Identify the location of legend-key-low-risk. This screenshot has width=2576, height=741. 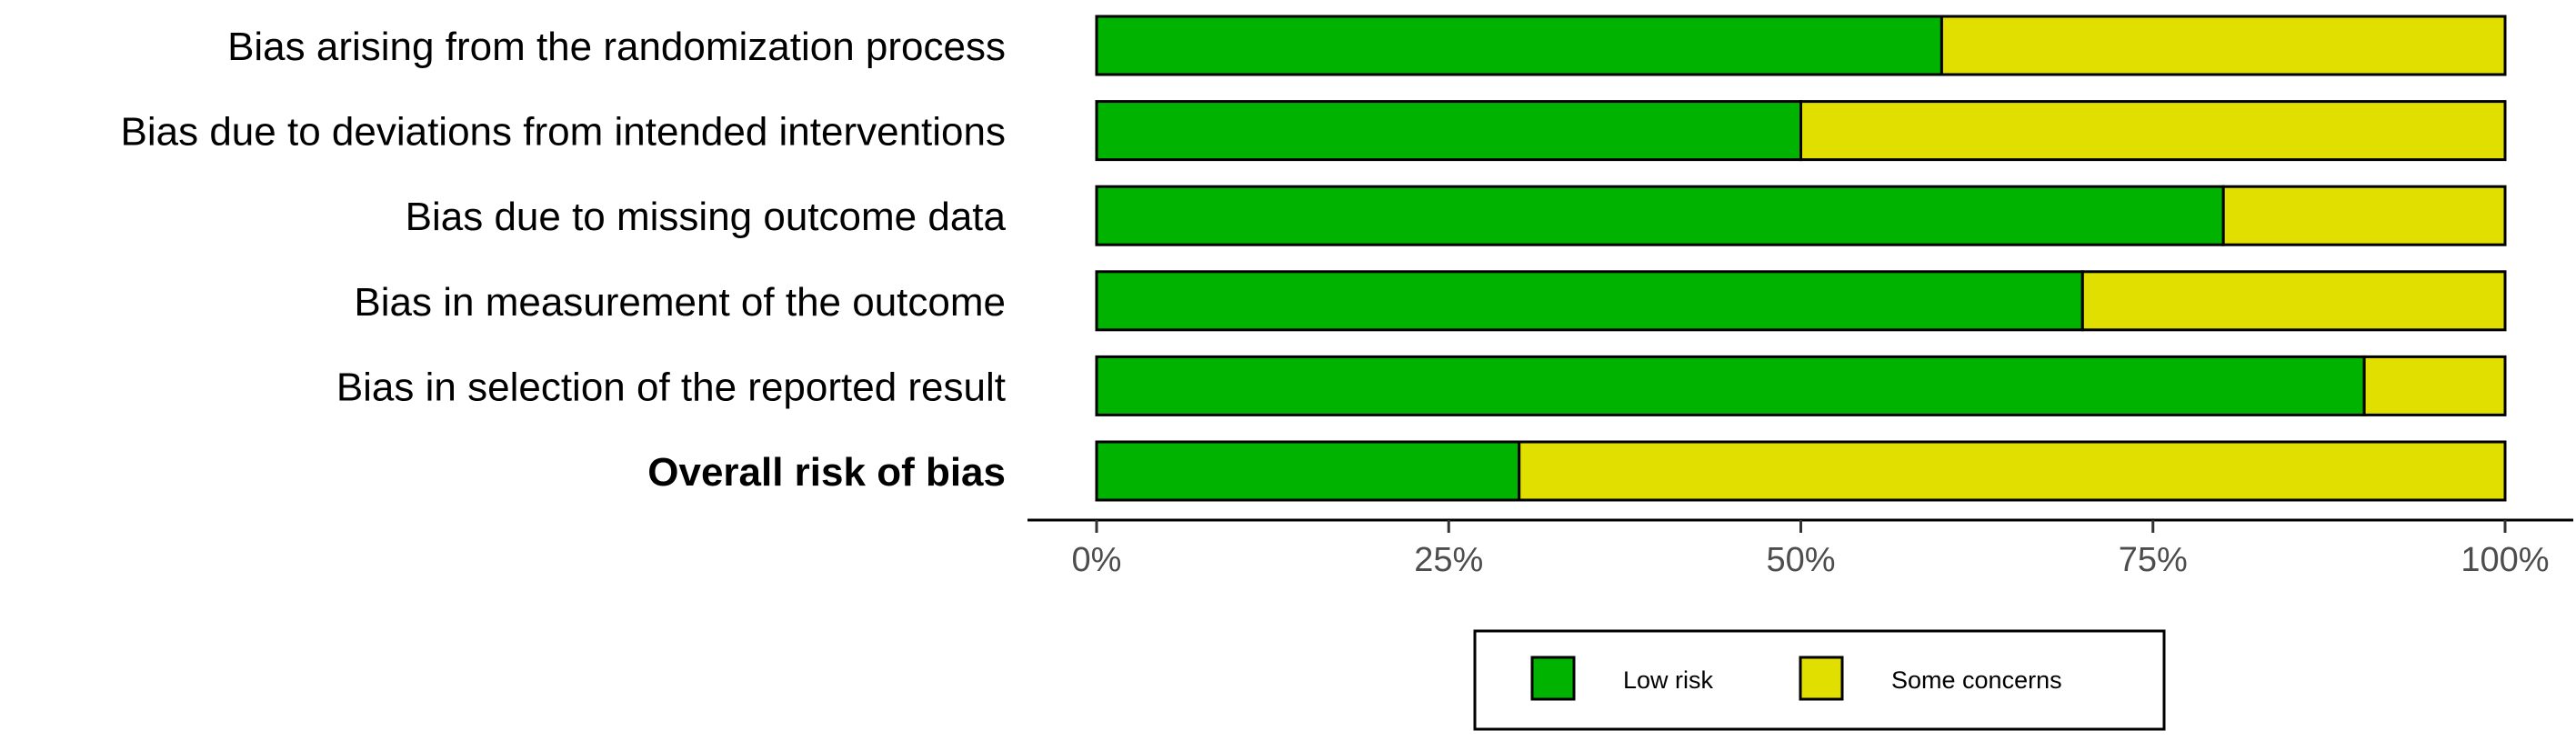
(1553, 678).